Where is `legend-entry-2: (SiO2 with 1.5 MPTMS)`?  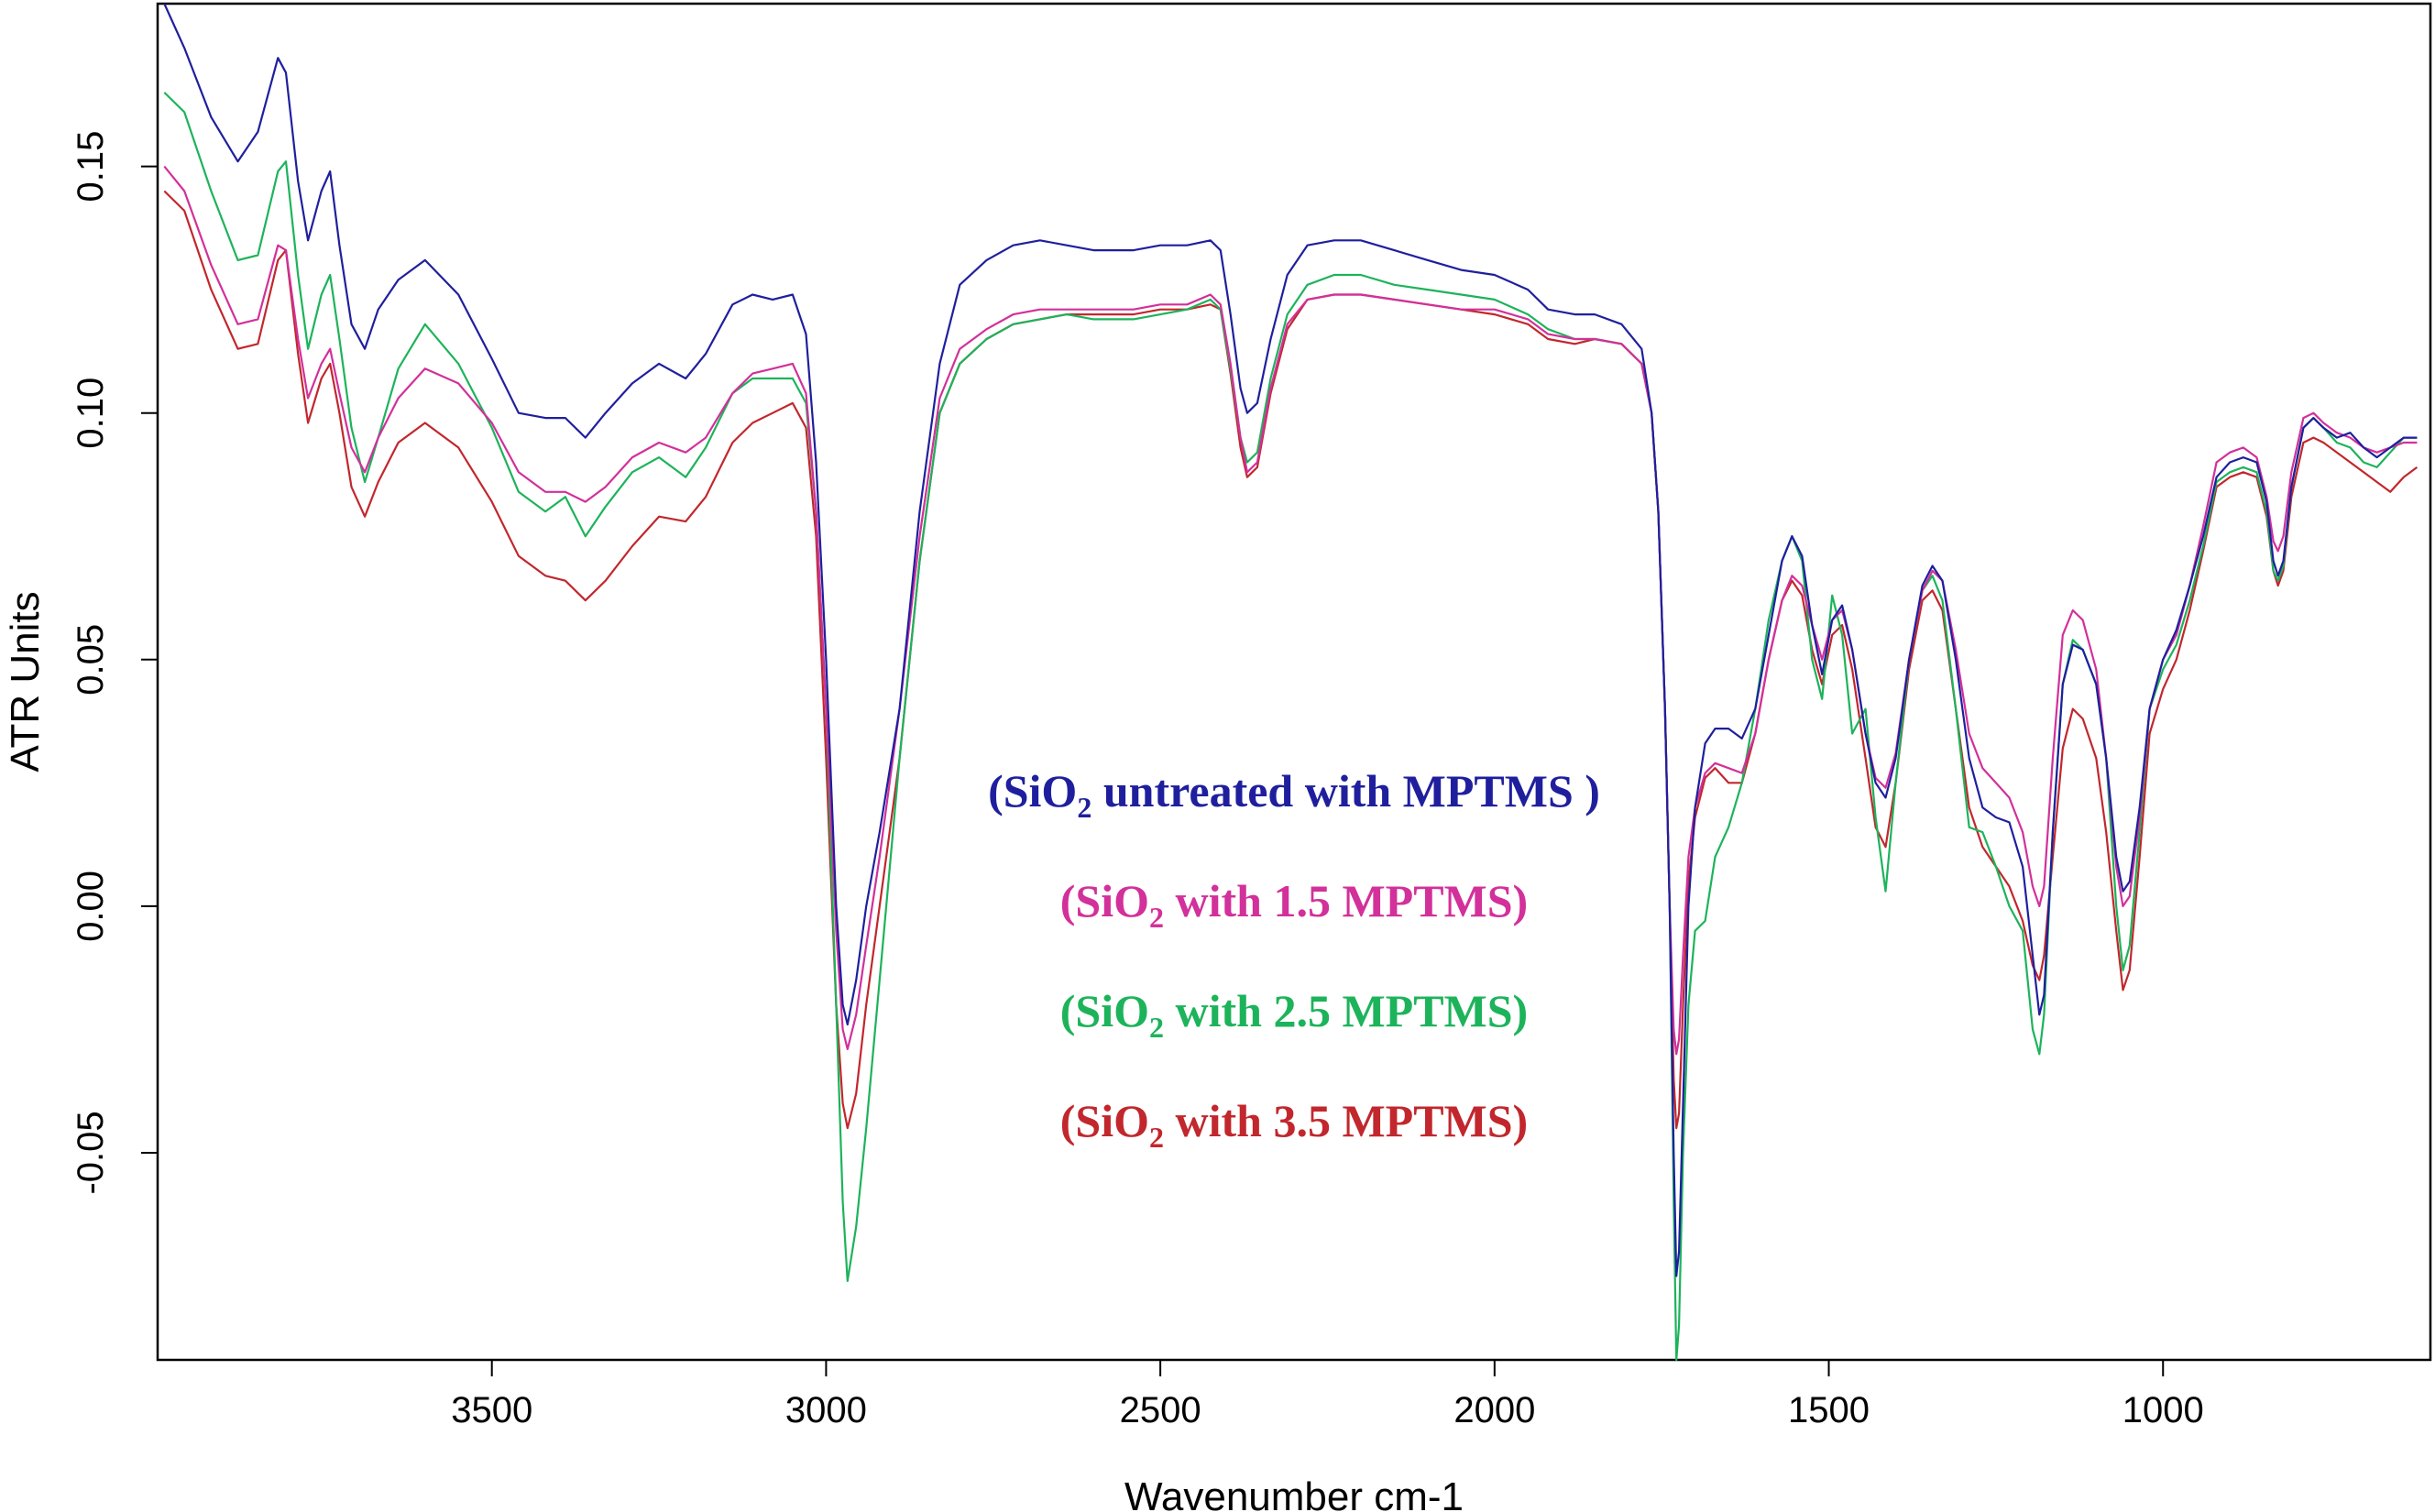 legend-entry-2: (SiO2 with 1.5 MPTMS) is located at coordinates (1294, 904).